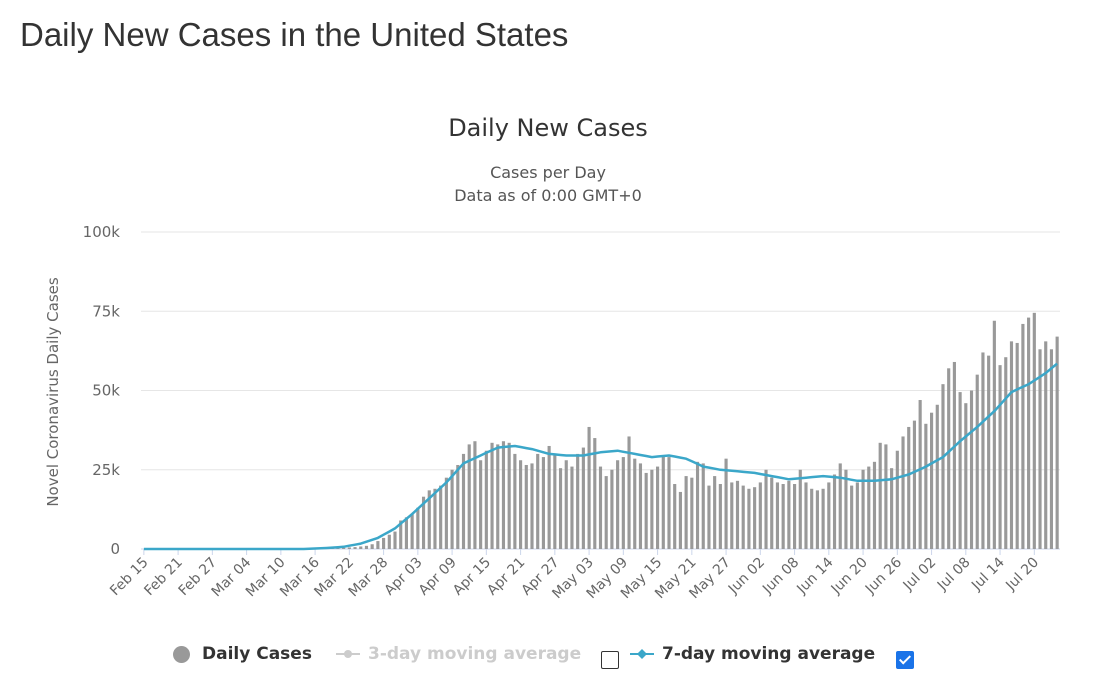 This screenshot has width=1108, height=698. I want to click on legend-item-3-day-average: 3-day moving average, so click(458, 654).